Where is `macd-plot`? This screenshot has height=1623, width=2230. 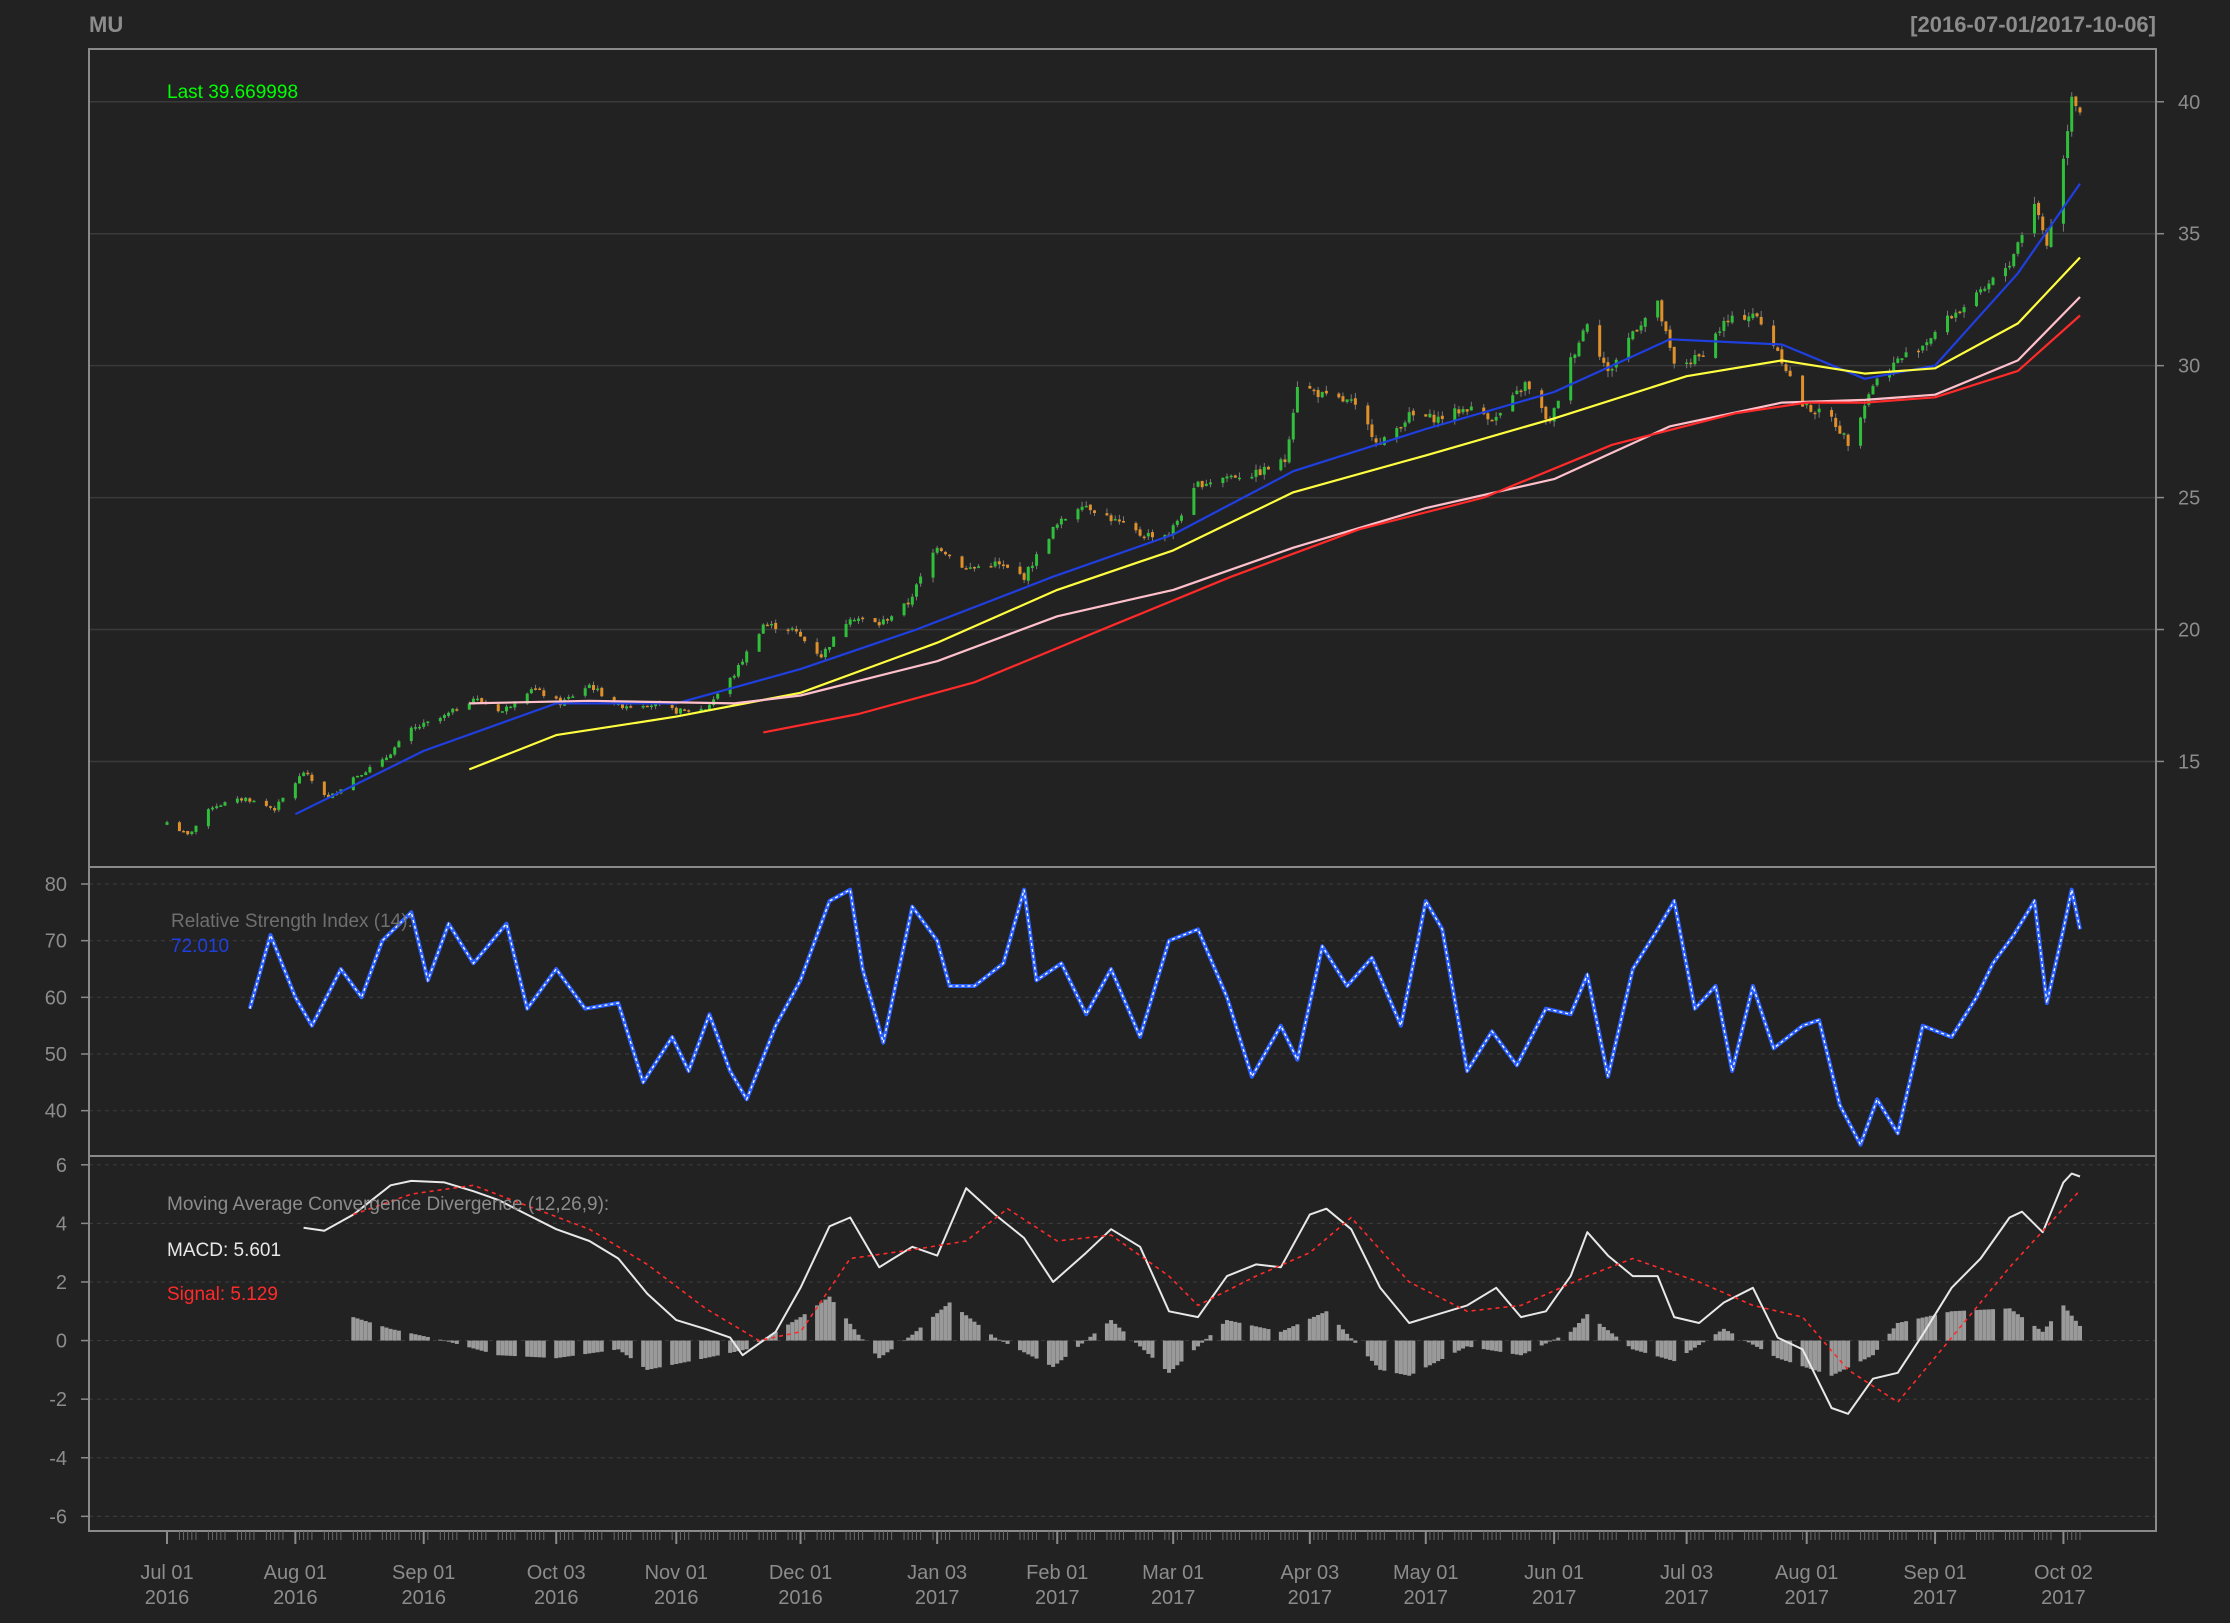 macd-plot is located at coordinates (1192, 1293).